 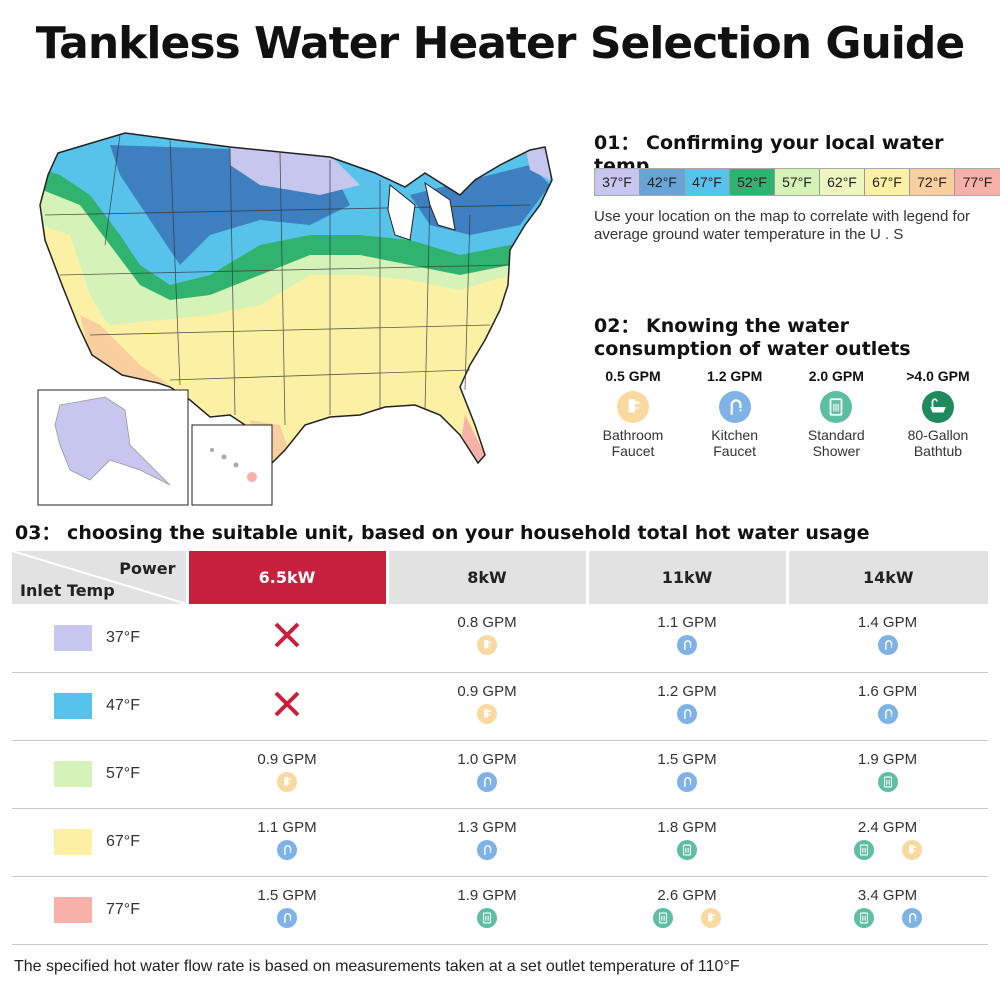 What do you see at coordinates (836, 443) in the screenshot?
I see `outlet-label: Standard Shower` at bounding box center [836, 443].